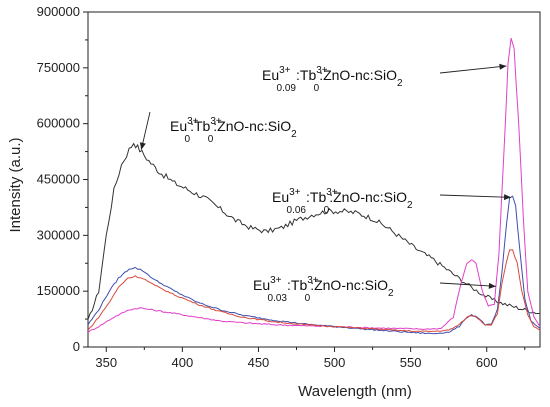 The width and height of the screenshot is (550, 407). Describe the element at coordinates (278, 298) in the screenshot. I see `annotation-part-sub: 0.03` at that location.